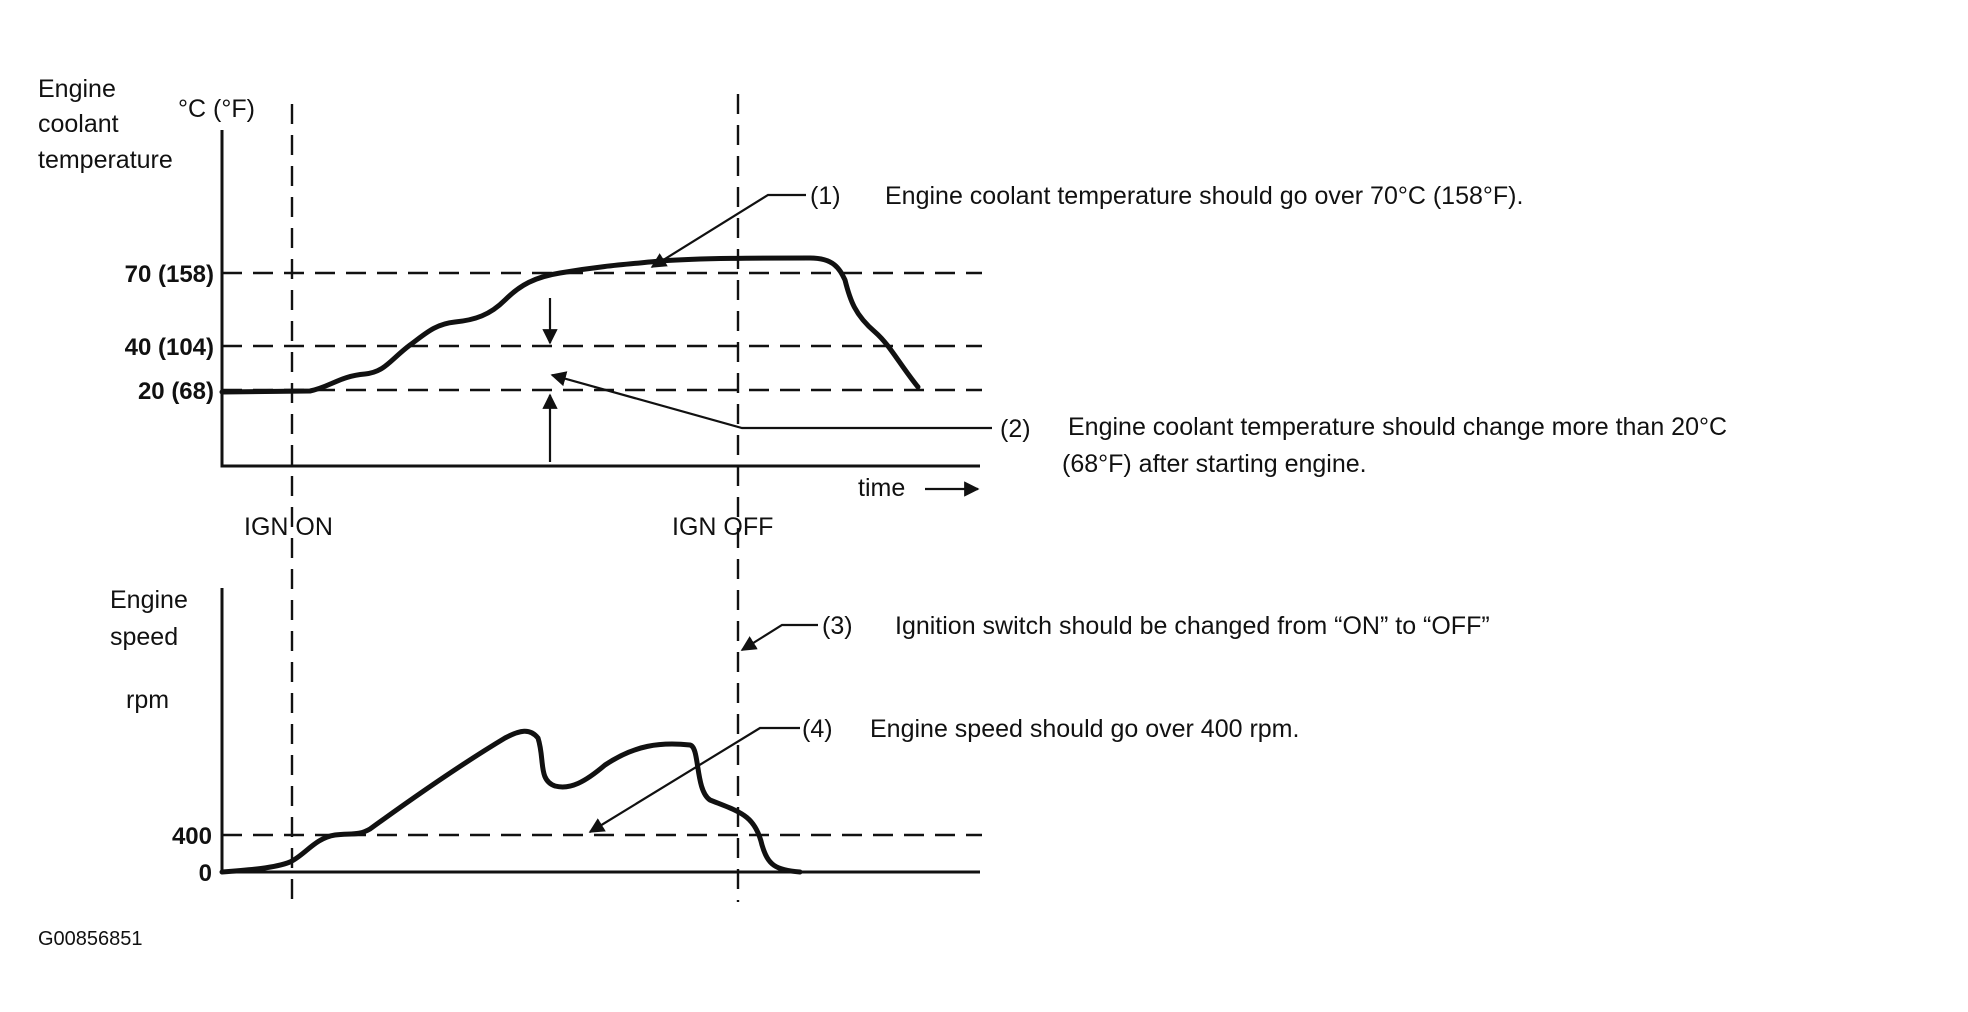  What do you see at coordinates (144, 637) in the screenshot?
I see `speed-ylabel-line-2: speed` at bounding box center [144, 637].